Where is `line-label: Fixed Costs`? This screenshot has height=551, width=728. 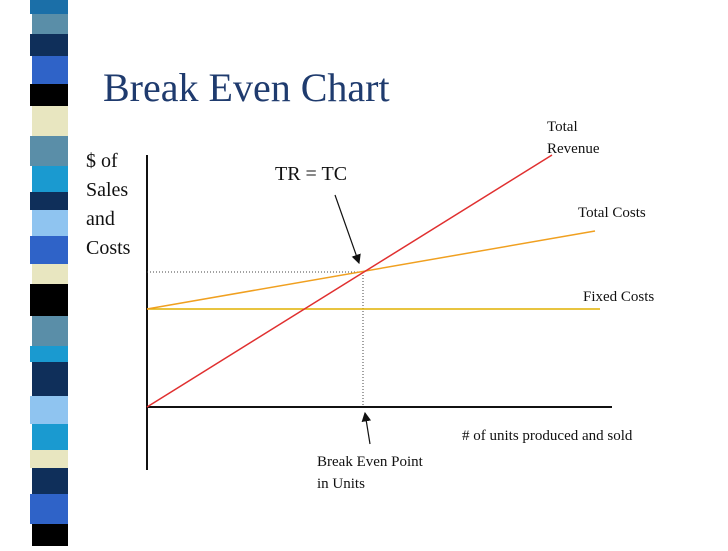
line-label: Fixed Costs is located at coordinates (618, 297).